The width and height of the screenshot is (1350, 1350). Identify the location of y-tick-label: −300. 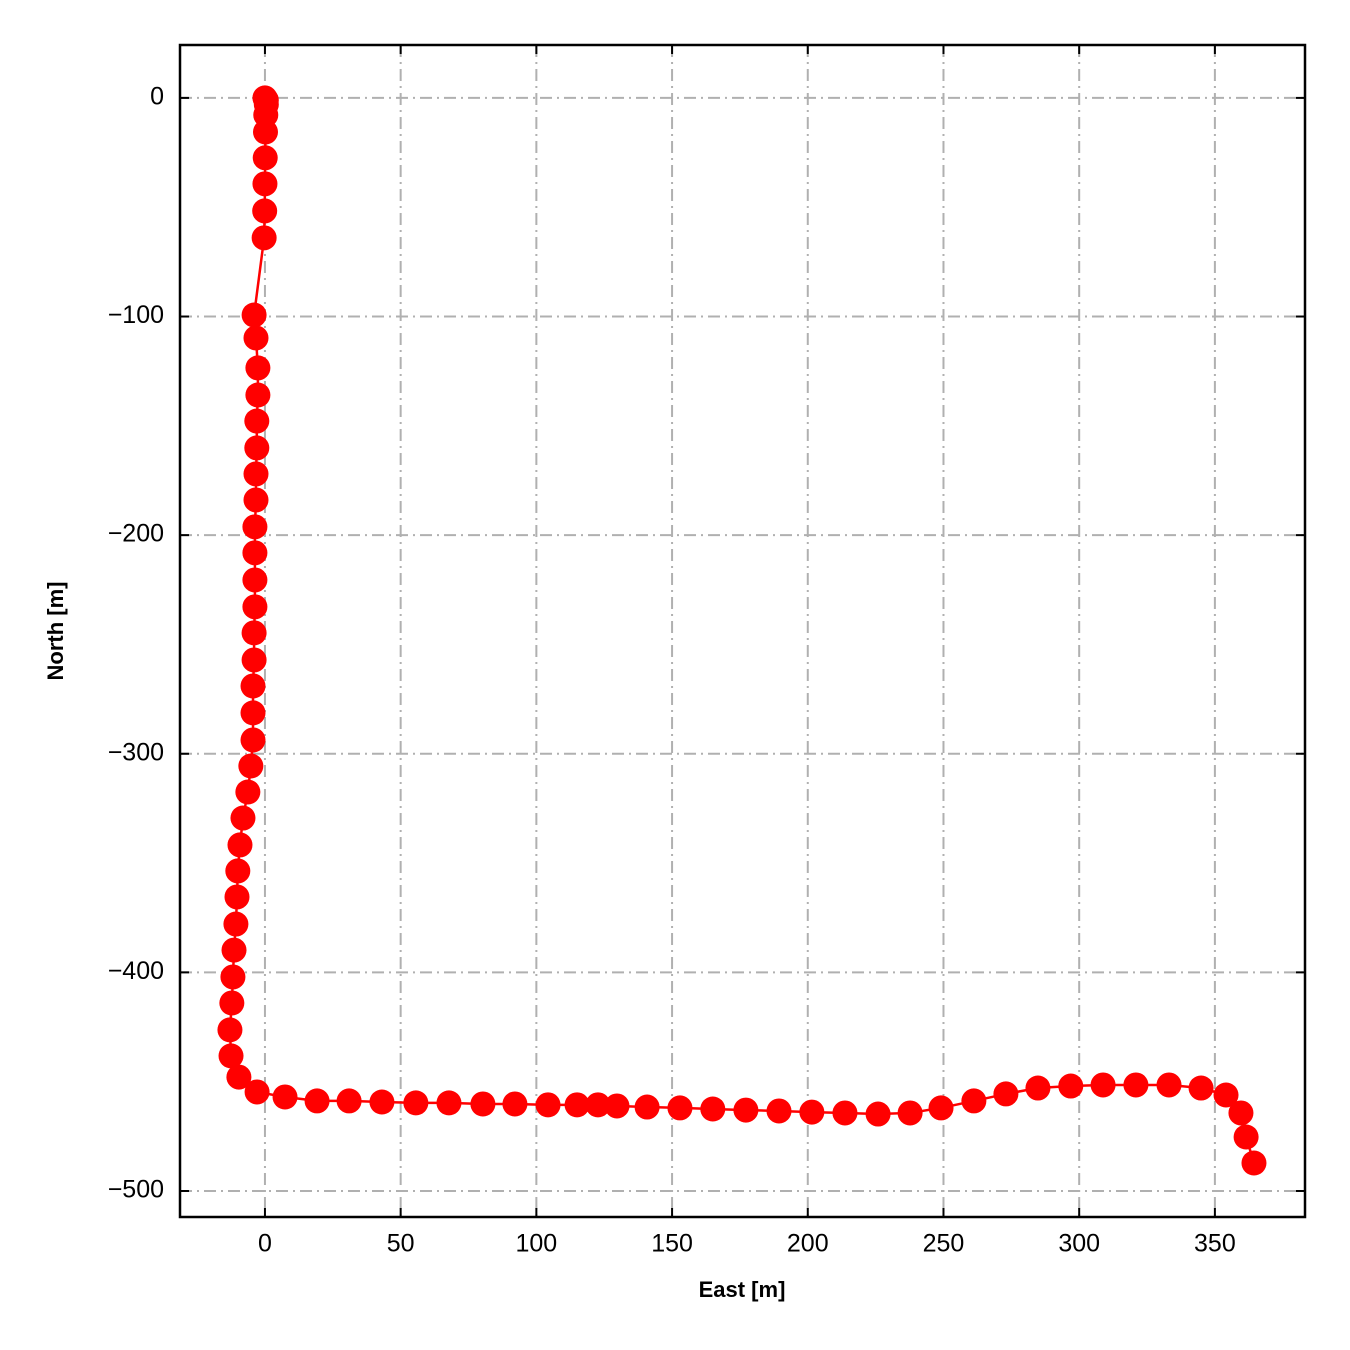
(136, 752).